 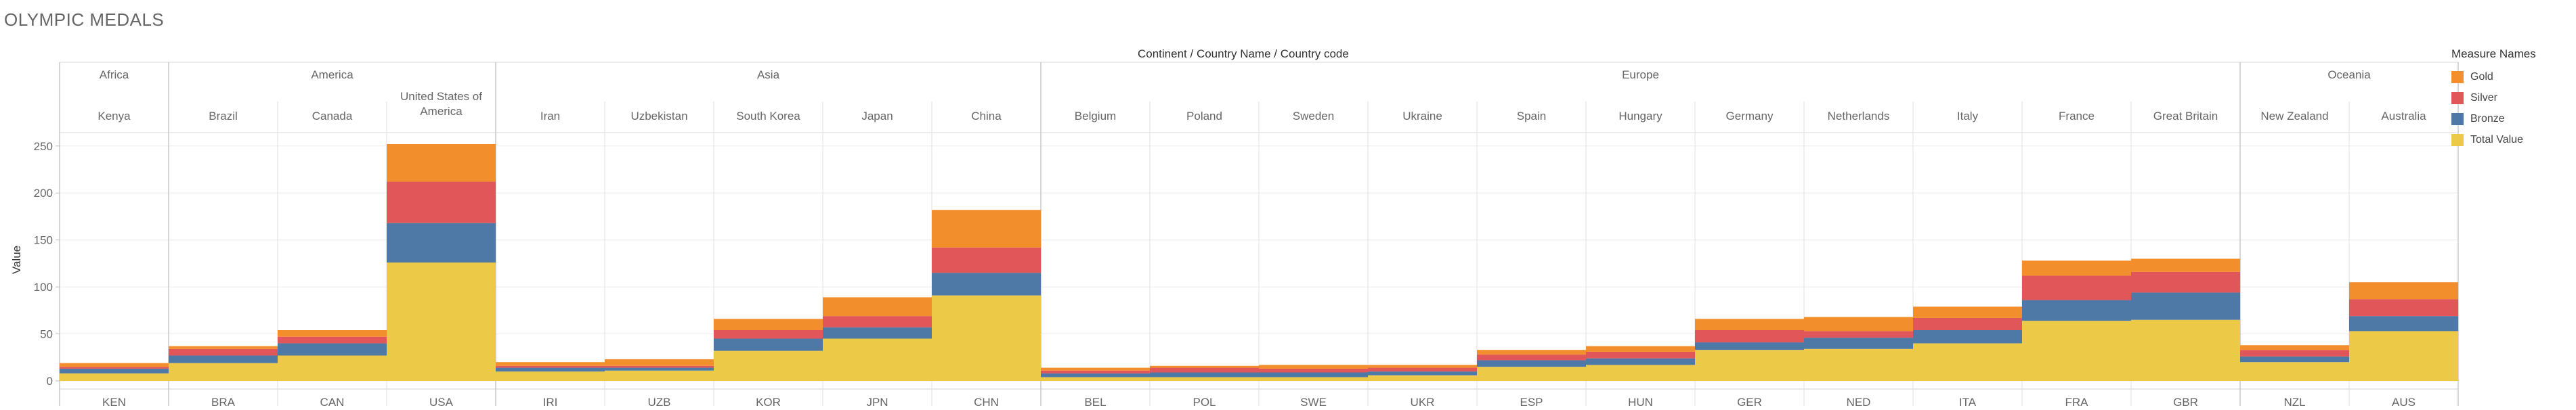 I want to click on country-label: Japan, so click(x=877, y=116).